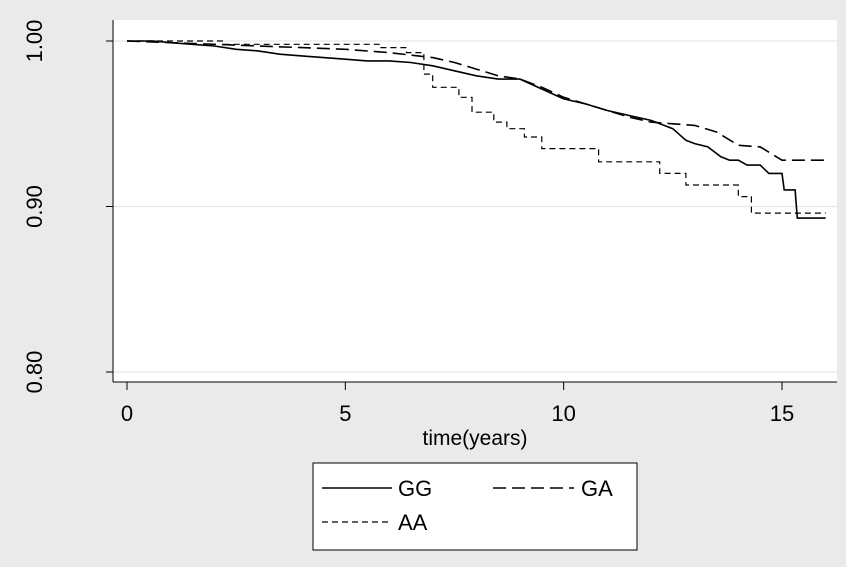 The height and width of the screenshot is (567, 846). I want to click on legend: GG GA AA, so click(475, 506).